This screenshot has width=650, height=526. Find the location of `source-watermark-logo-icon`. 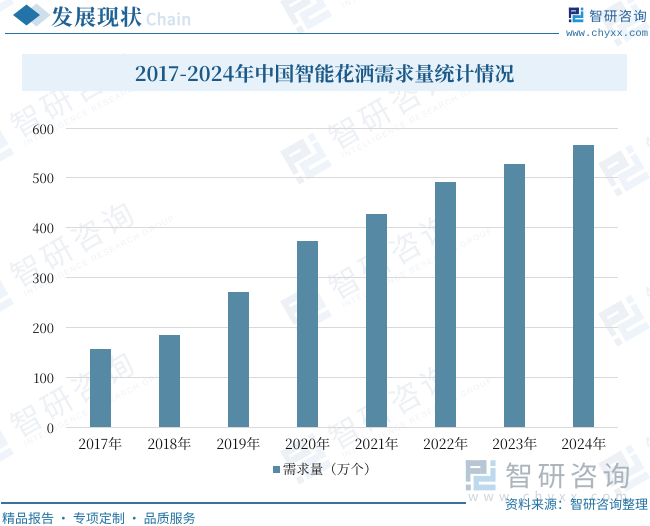

source-watermark-logo-icon is located at coordinates (480, 475).